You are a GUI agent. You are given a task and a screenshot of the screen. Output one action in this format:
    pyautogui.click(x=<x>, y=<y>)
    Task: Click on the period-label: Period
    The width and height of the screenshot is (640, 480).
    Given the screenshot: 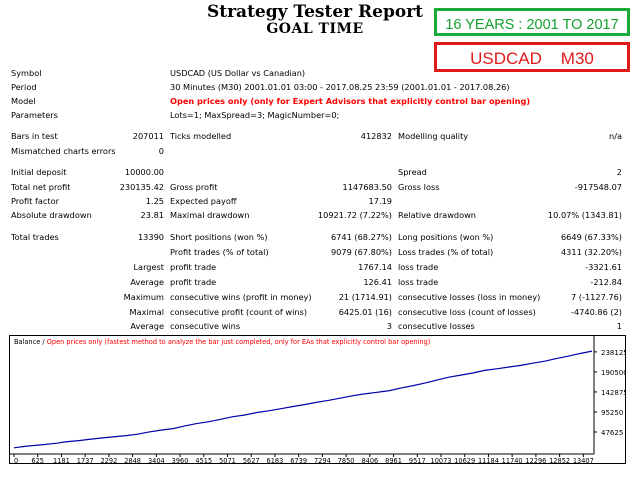 What is the action you would take?
    pyautogui.click(x=24, y=87)
    